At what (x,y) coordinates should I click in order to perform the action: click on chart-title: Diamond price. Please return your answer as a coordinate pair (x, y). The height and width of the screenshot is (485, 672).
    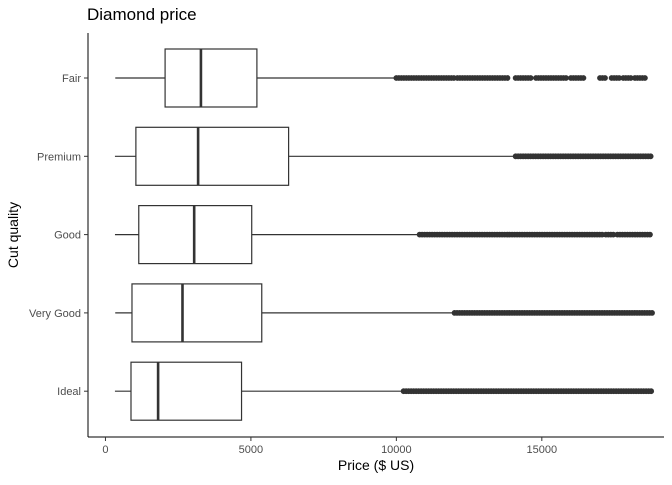
    Looking at the image, I should click on (142, 14).